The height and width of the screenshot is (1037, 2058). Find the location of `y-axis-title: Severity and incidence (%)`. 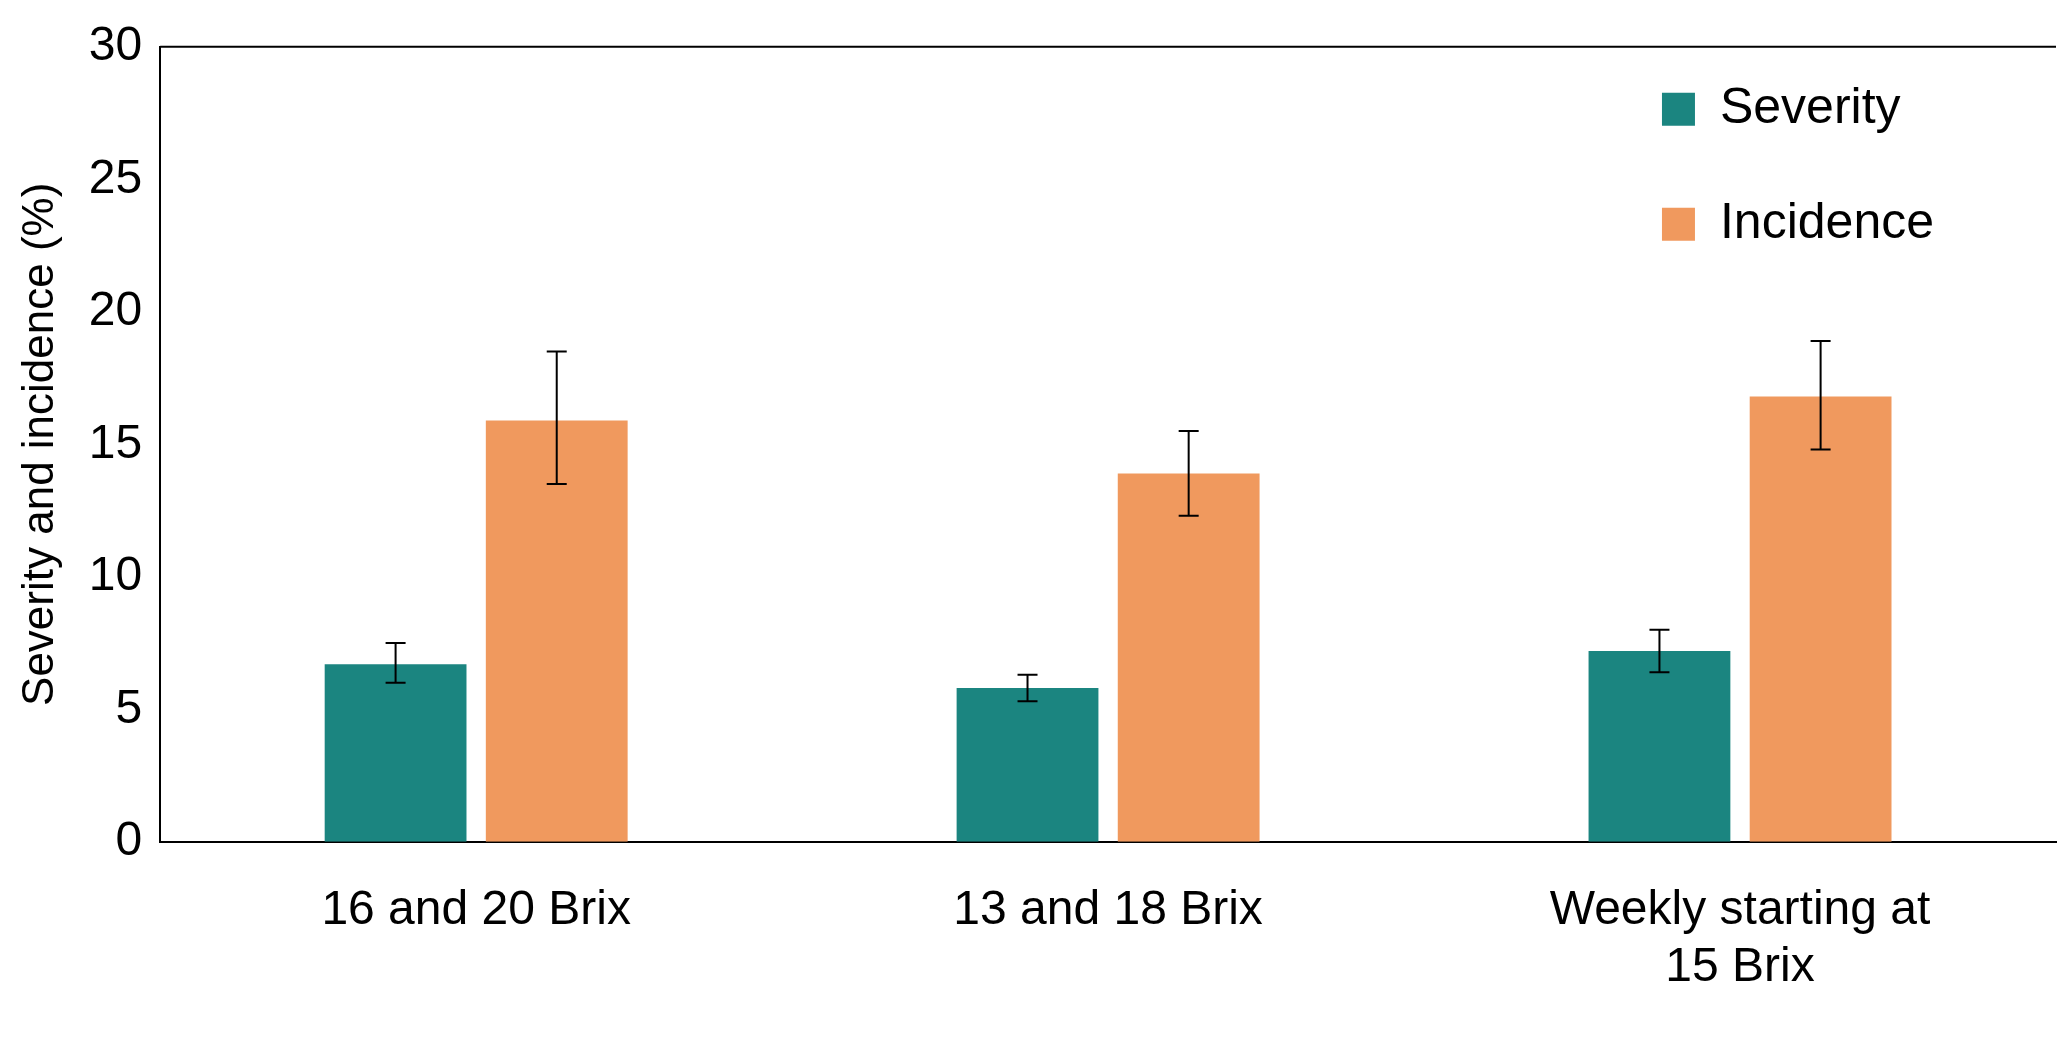

y-axis-title: Severity and incidence (%) is located at coordinates (37, 444).